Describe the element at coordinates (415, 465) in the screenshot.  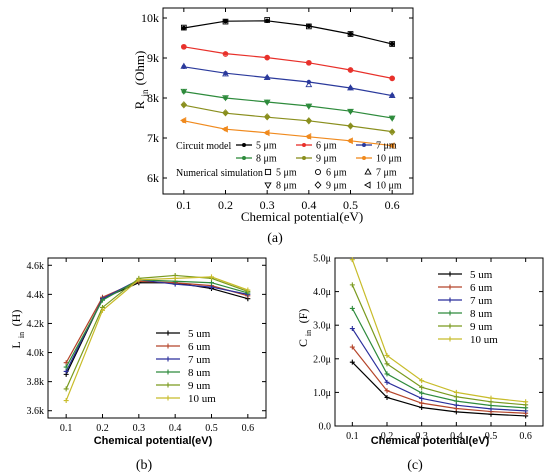
I see `panel-c-label: (c)` at that location.